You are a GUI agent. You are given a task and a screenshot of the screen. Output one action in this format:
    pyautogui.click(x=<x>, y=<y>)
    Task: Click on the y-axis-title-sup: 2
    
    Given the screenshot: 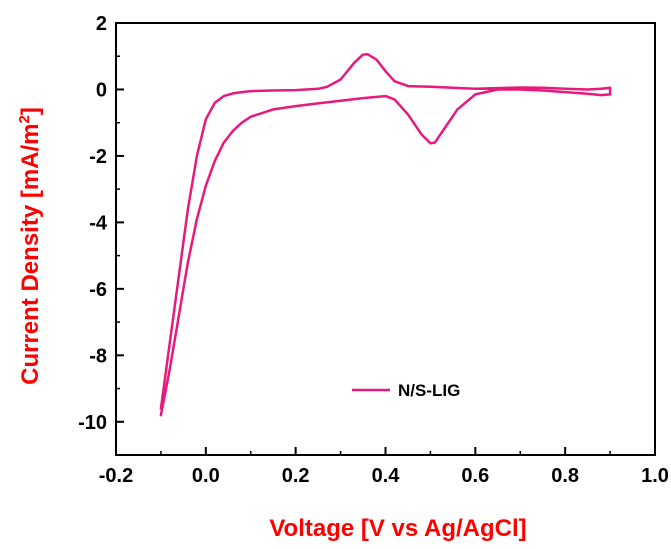 What is the action you would take?
    pyautogui.click(x=24, y=119)
    